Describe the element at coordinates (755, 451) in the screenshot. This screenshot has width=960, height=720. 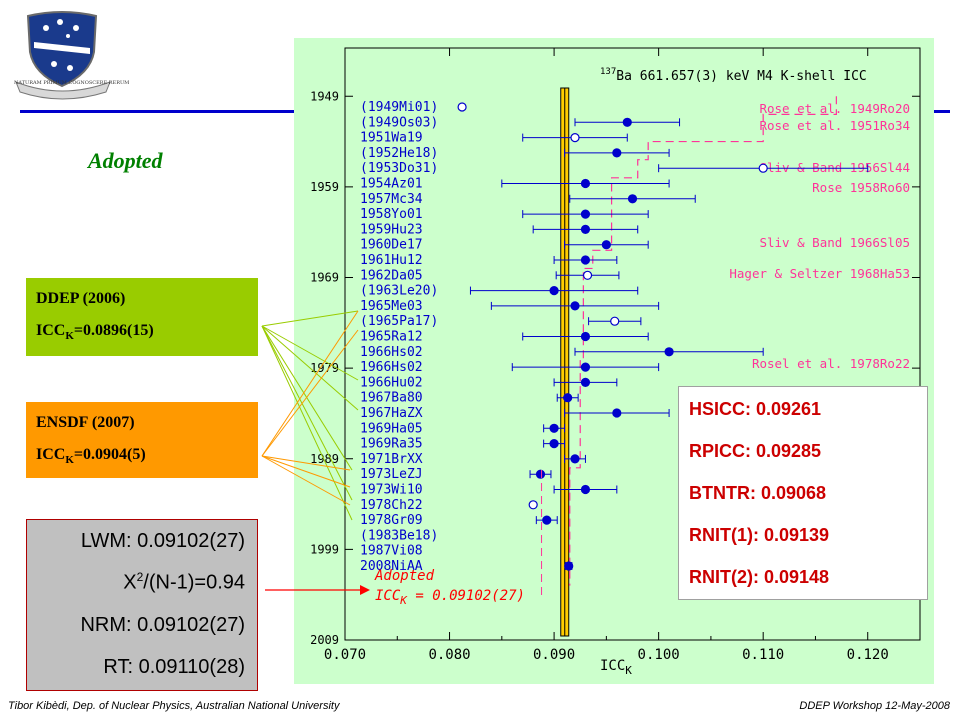
I see `rpicc-value: RPICC: 0.09285` at that location.